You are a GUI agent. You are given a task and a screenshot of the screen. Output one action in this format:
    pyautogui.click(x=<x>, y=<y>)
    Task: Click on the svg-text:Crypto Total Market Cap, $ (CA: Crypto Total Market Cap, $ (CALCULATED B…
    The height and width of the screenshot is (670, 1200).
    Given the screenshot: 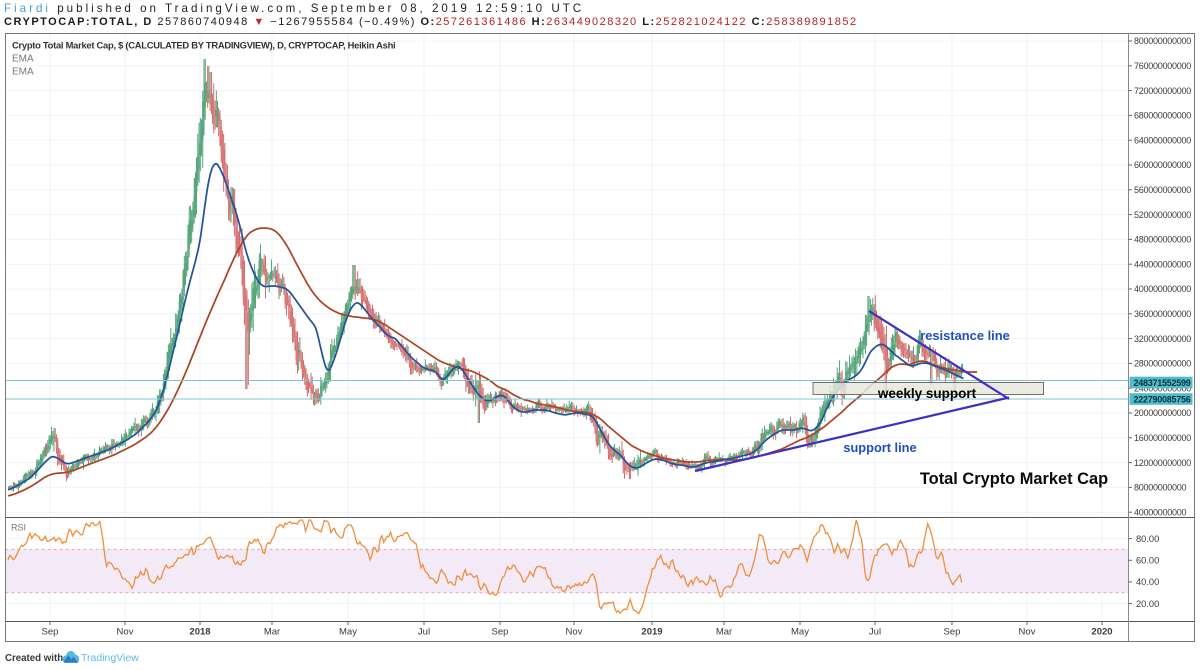 What is the action you would take?
    pyautogui.click(x=203, y=45)
    